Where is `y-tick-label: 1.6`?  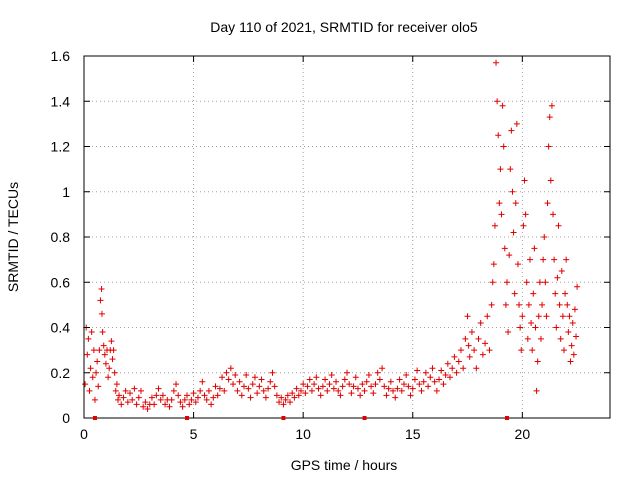
y-tick-label: 1.6 is located at coordinates (61, 56).